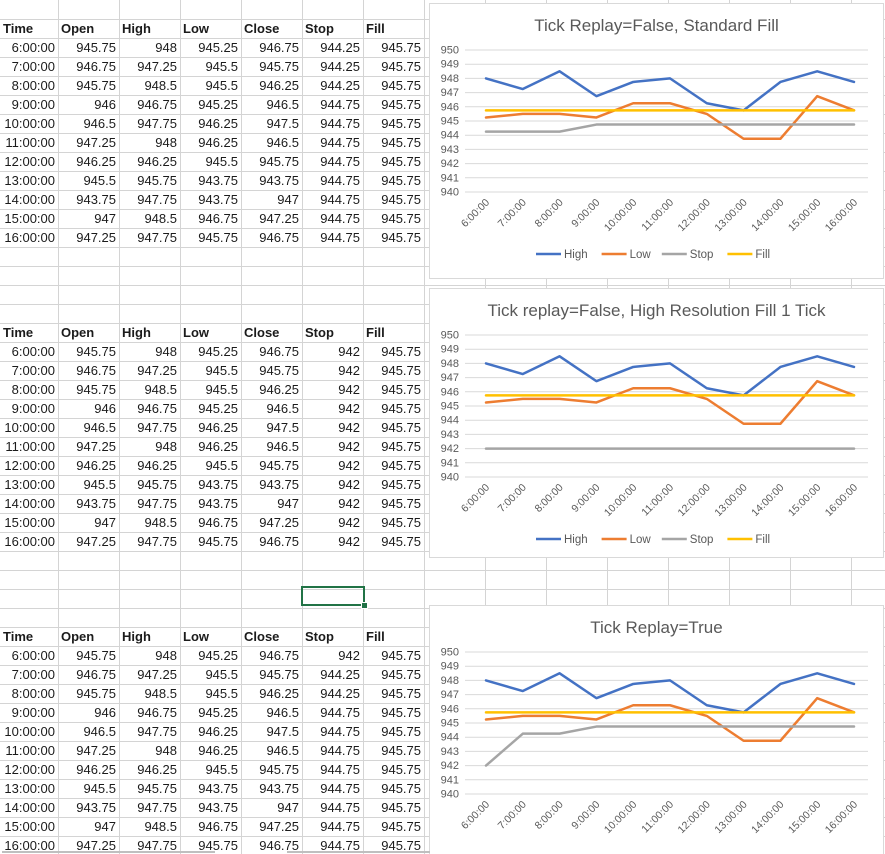 This screenshot has width=885, height=854. Describe the element at coordinates (29, 465) in the screenshot. I see `cell: 12:00:00` at that location.